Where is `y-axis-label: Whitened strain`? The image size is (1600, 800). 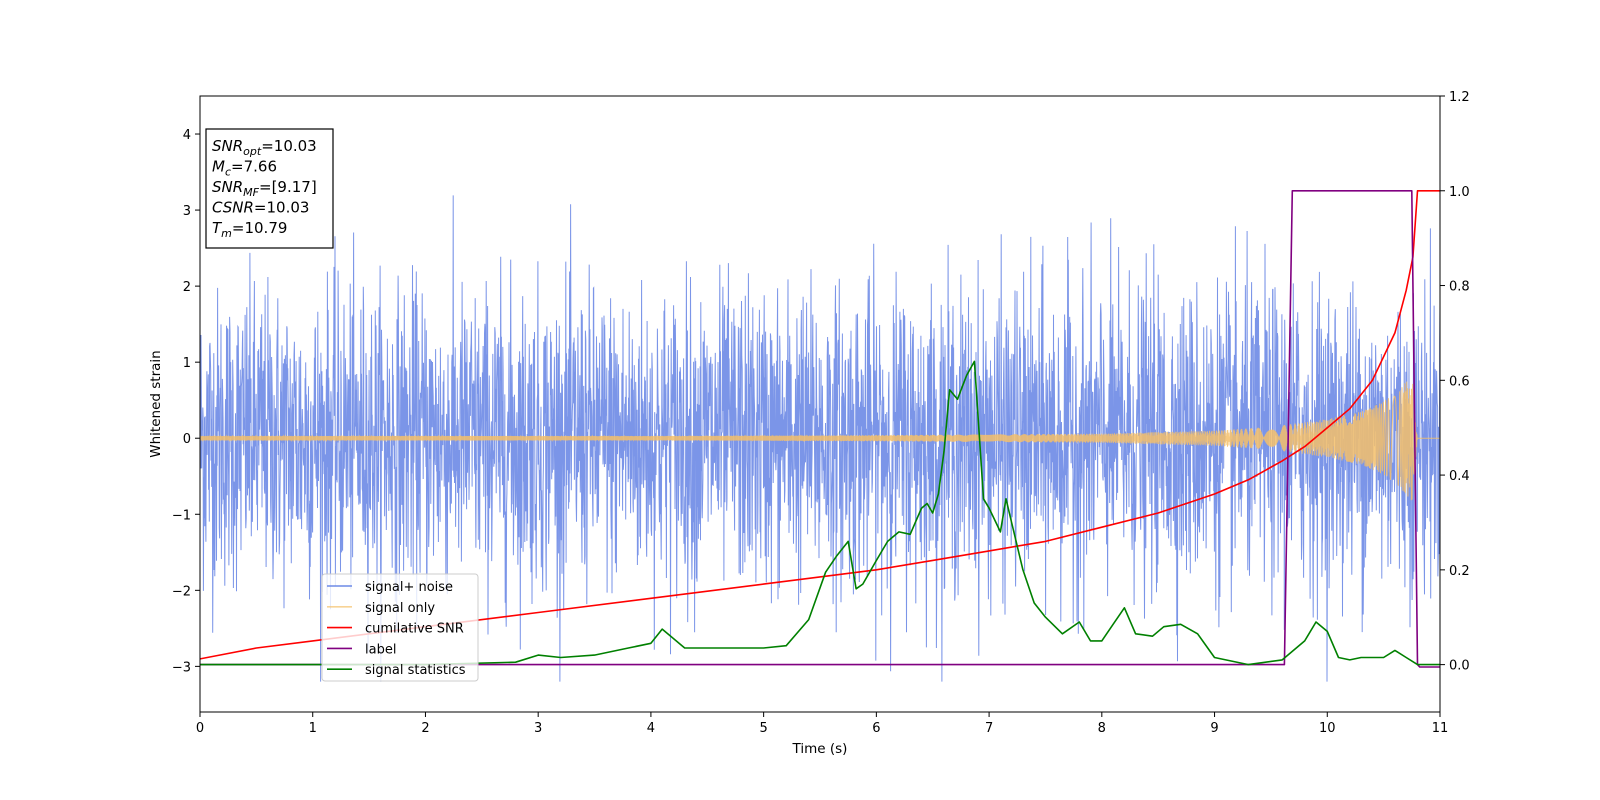
y-axis-label: Whitened strain is located at coordinates (156, 403).